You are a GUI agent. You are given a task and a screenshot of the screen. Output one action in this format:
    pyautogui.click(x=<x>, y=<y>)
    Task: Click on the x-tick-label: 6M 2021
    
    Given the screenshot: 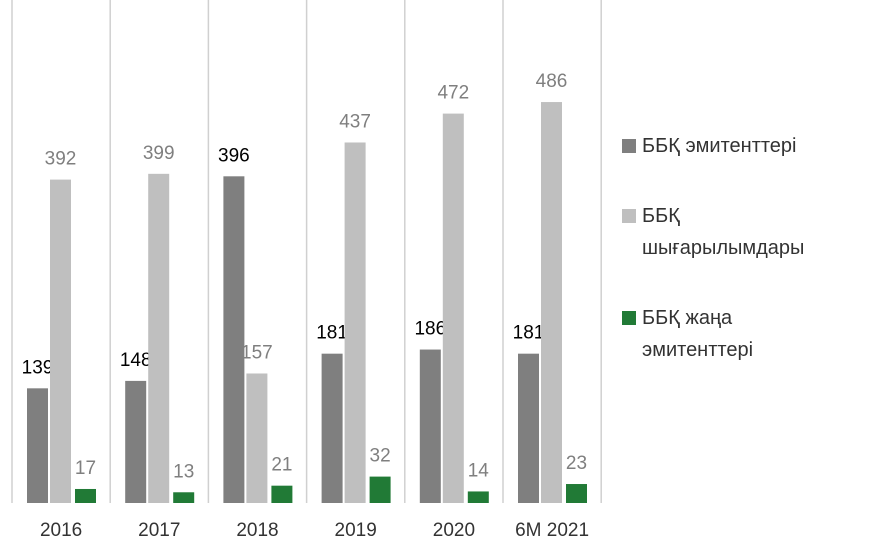 What is the action you would take?
    pyautogui.click(x=552, y=530)
    